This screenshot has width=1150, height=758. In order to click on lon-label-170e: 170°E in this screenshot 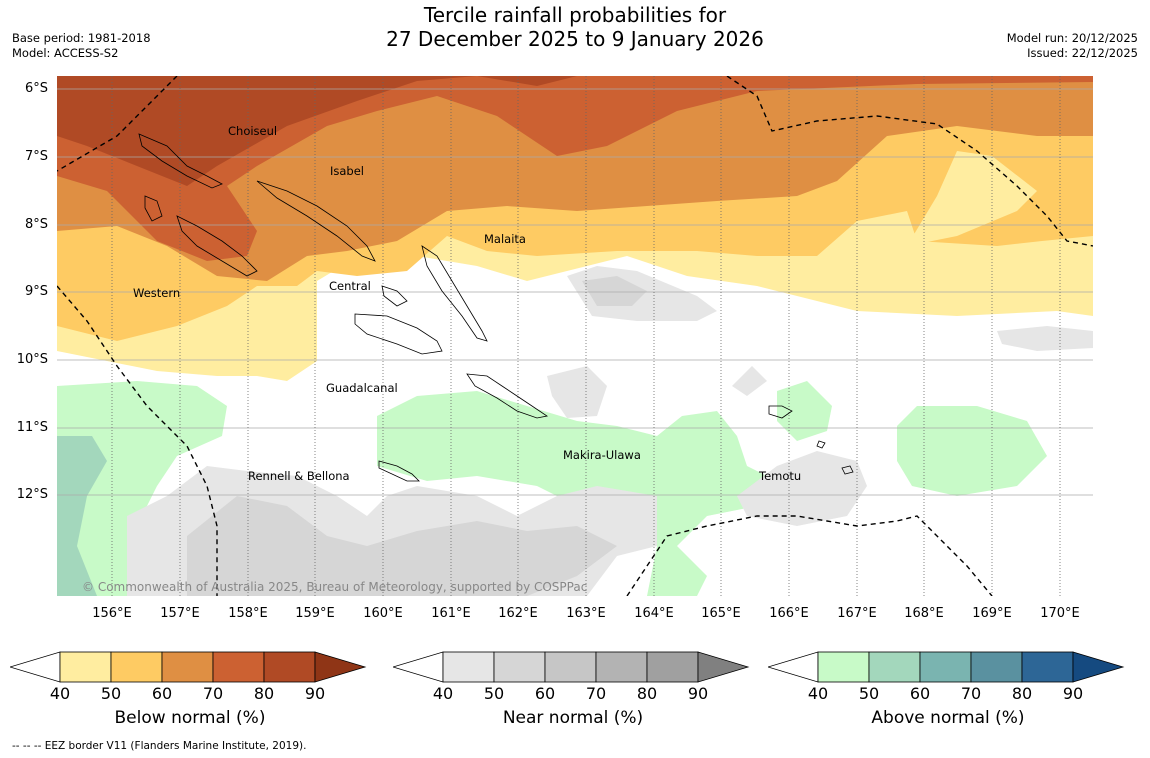, I will do `click(1060, 613)`.